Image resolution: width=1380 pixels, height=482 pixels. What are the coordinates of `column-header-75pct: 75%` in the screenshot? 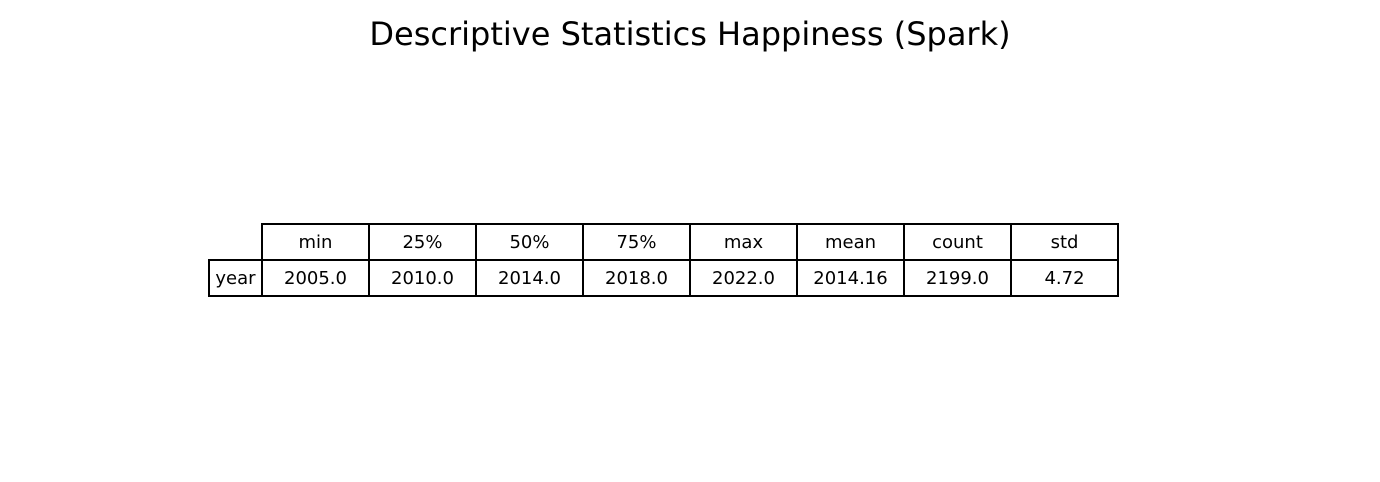 It's located at (636, 242).